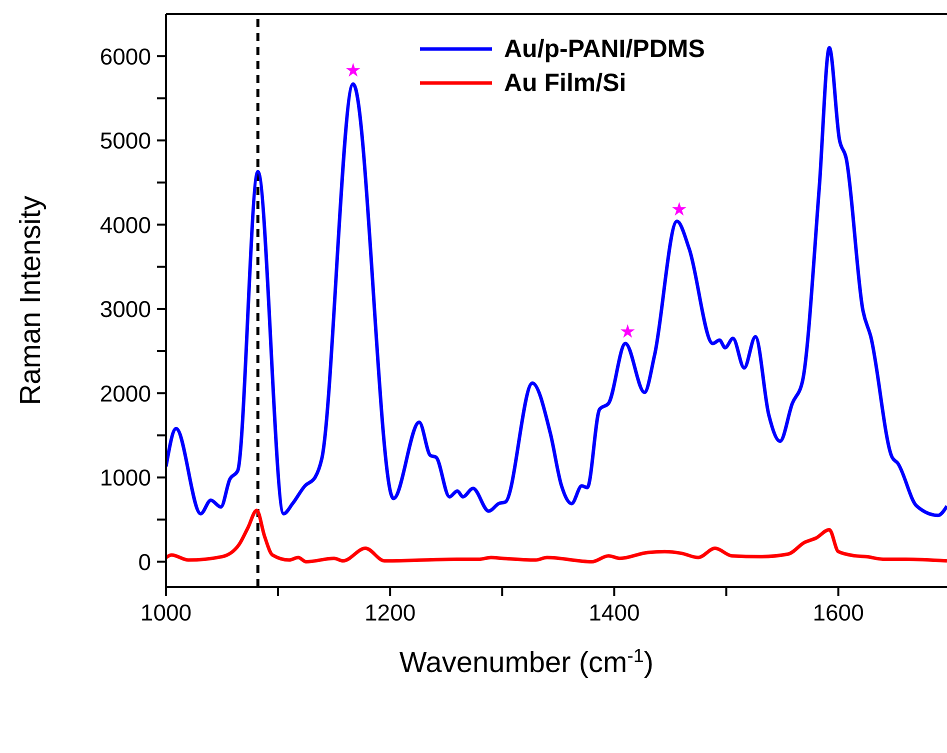 The height and width of the screenshot is (753, 947). Describe the element at coordinates (526, 661) in the screenshot. I see `x-axis-title: Wavenumber (cm$^{-1}$)` at that location.